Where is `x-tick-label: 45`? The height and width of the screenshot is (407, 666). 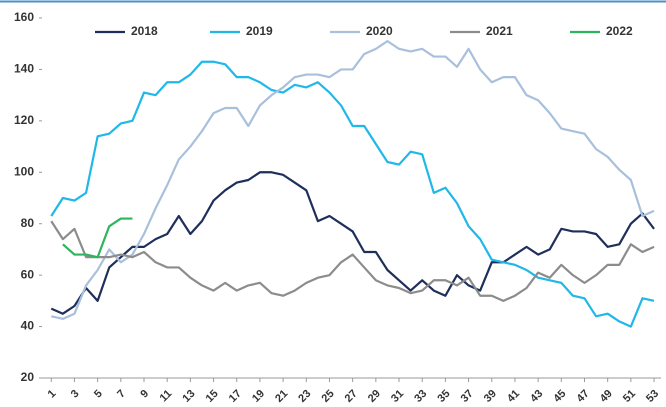
x-tick-label: 45 is located at coordinates (559, 396).